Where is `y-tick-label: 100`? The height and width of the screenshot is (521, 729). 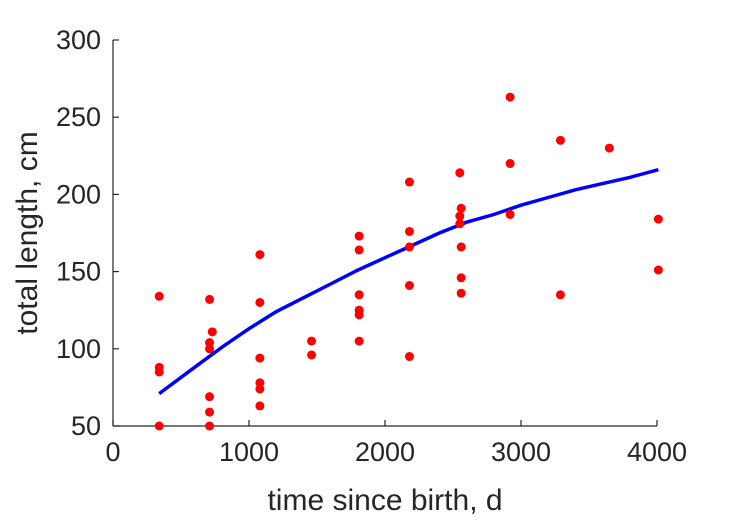 y-tick-label: 100 is located at coordinates (78, 349).